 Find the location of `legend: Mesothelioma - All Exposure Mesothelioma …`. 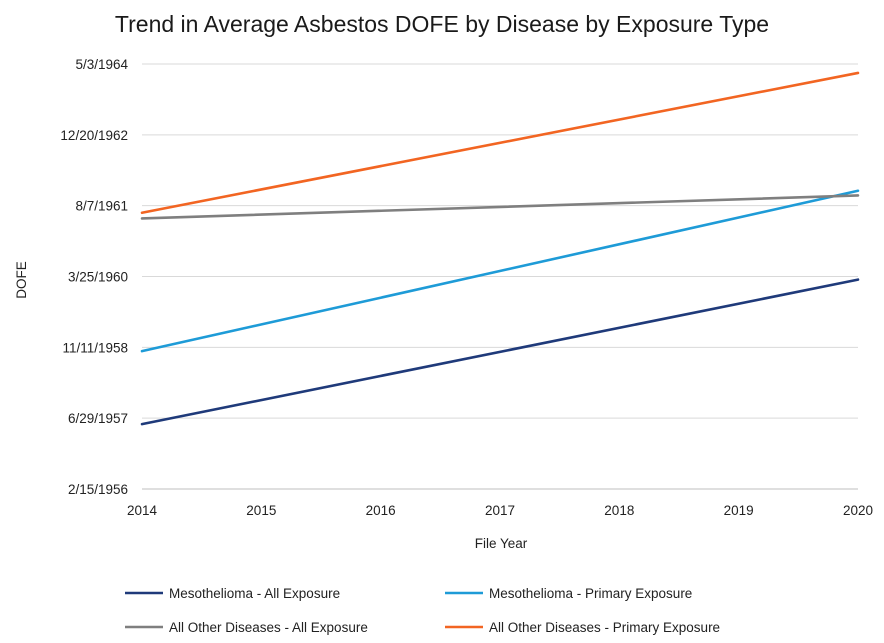

legend: Mesothelioma - All Exposure Mesothelioma … is located at coordinates (422, 610).